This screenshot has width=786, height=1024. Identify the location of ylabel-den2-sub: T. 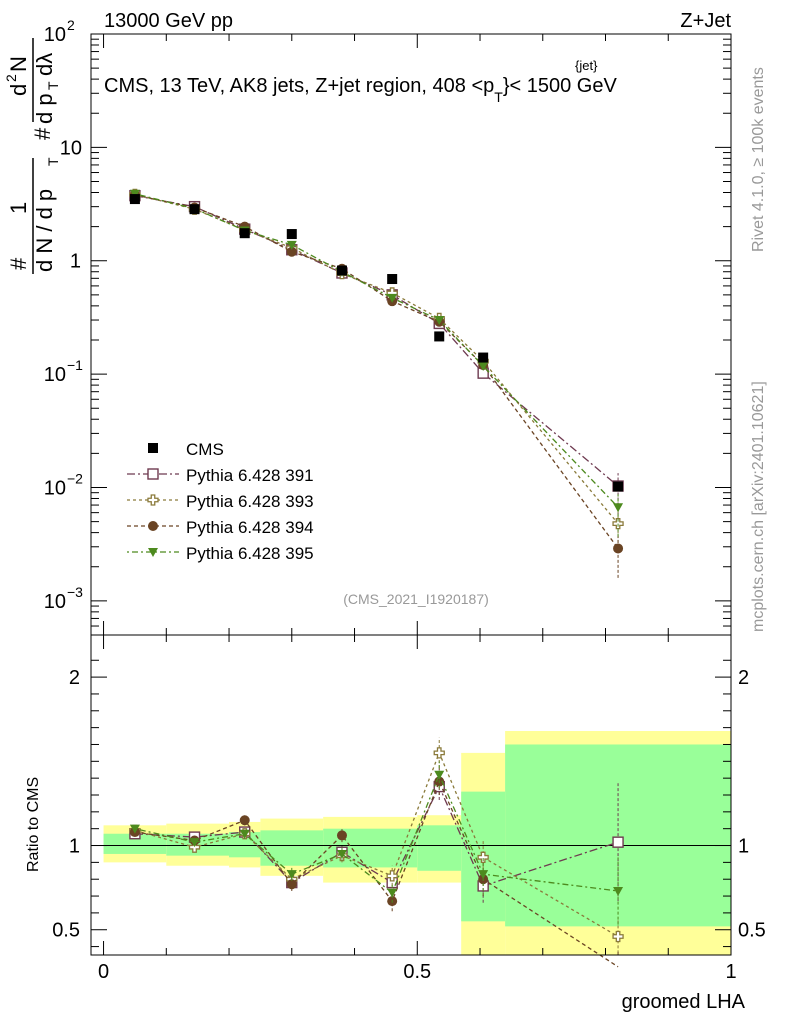
(53, 85).